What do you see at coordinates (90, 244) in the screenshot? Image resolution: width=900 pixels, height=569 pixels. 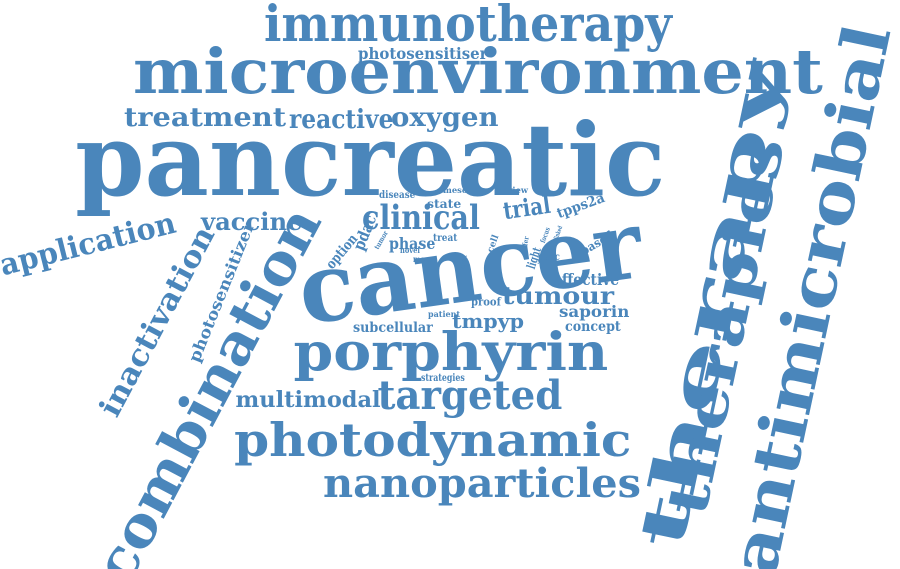 I see `word-application: application` at bounding box center [90, 244].